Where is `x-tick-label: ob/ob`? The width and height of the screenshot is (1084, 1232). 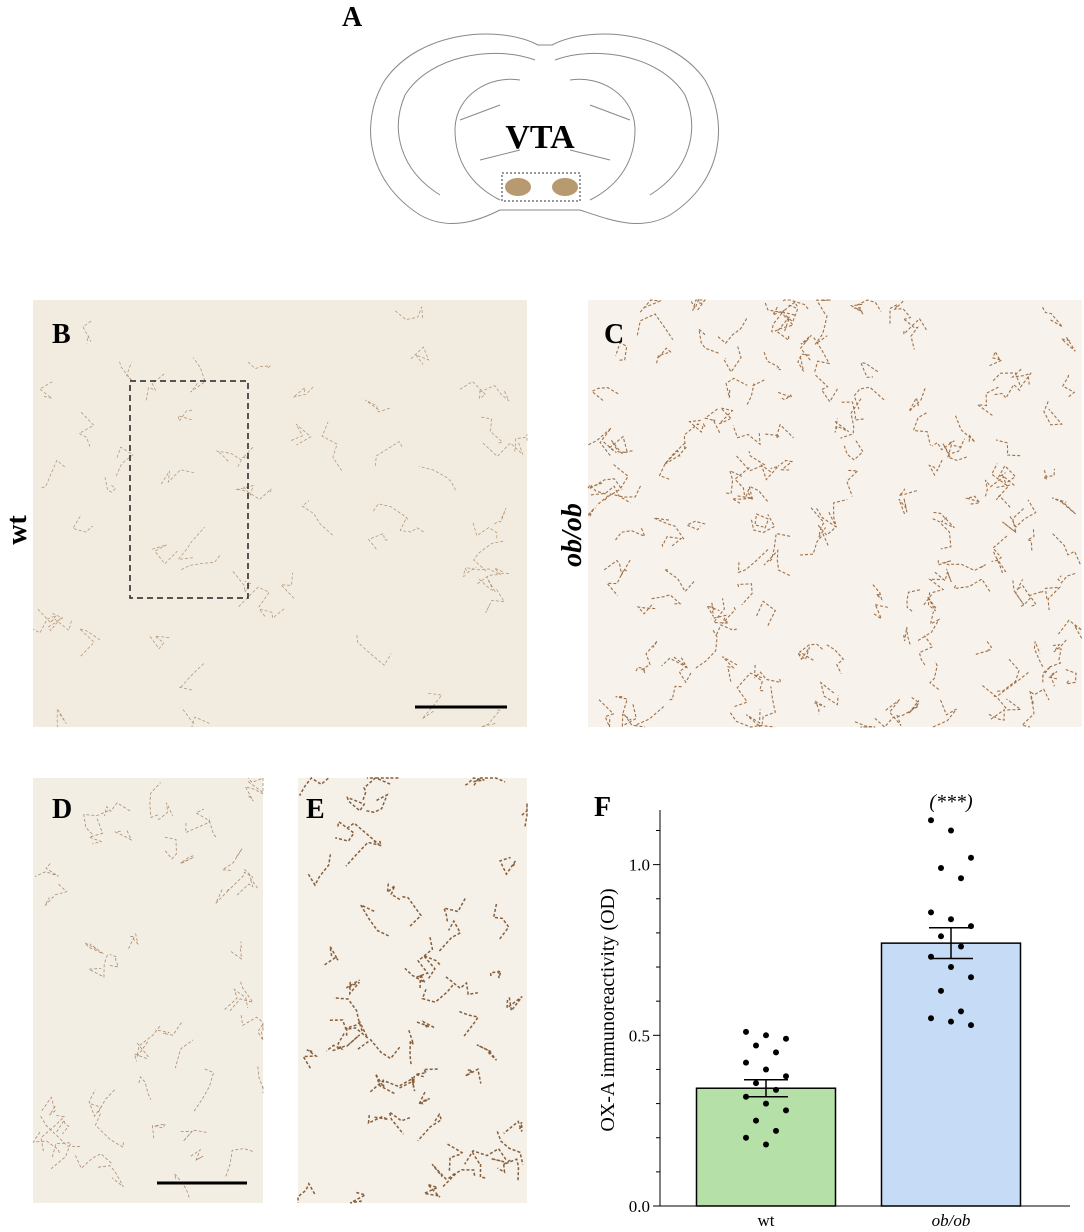 x-tick-label: ob/ob is located at coordinates (951, 1220).